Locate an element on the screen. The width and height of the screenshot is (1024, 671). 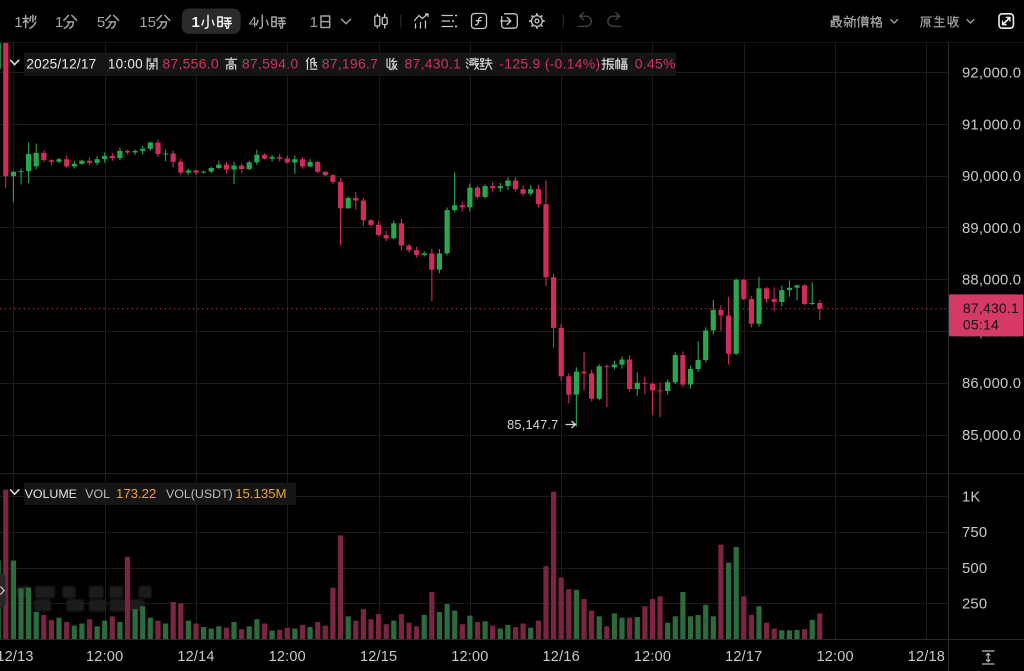
svg-text: 88,000.0 is located at coordinates (991, 281).